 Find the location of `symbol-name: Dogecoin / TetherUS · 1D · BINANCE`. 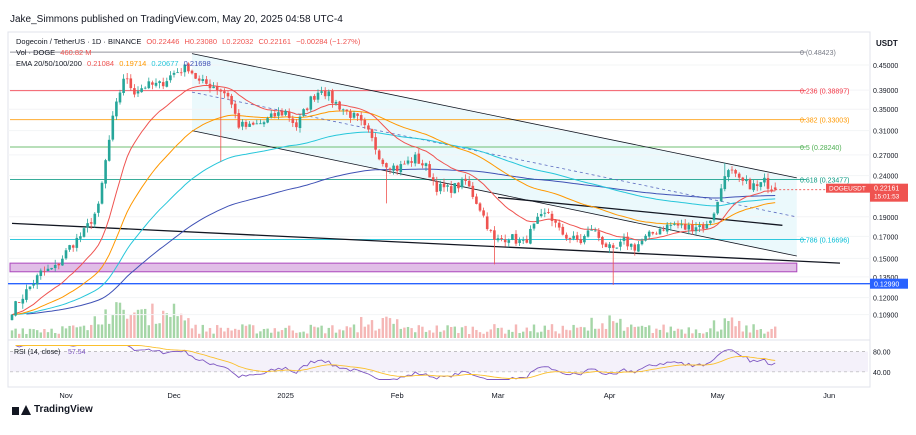

symbol-name: Dogecoin / TetherUS · 1D · BINANCE is located at coordinates (79, 41).